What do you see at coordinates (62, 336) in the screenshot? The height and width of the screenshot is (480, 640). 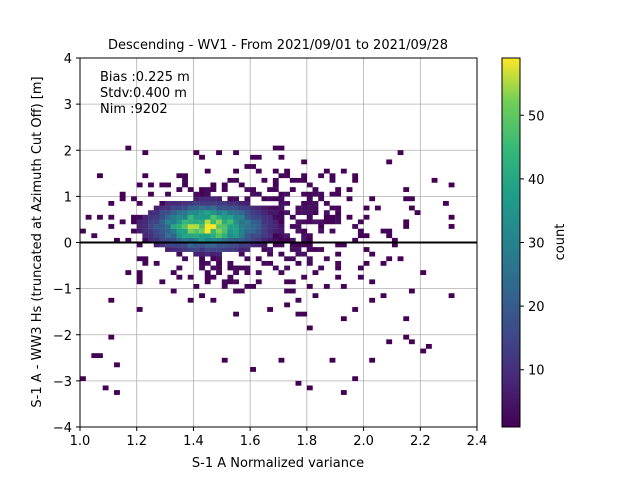 I see `y-tick-label: −2` at bounding box center [62, 336].